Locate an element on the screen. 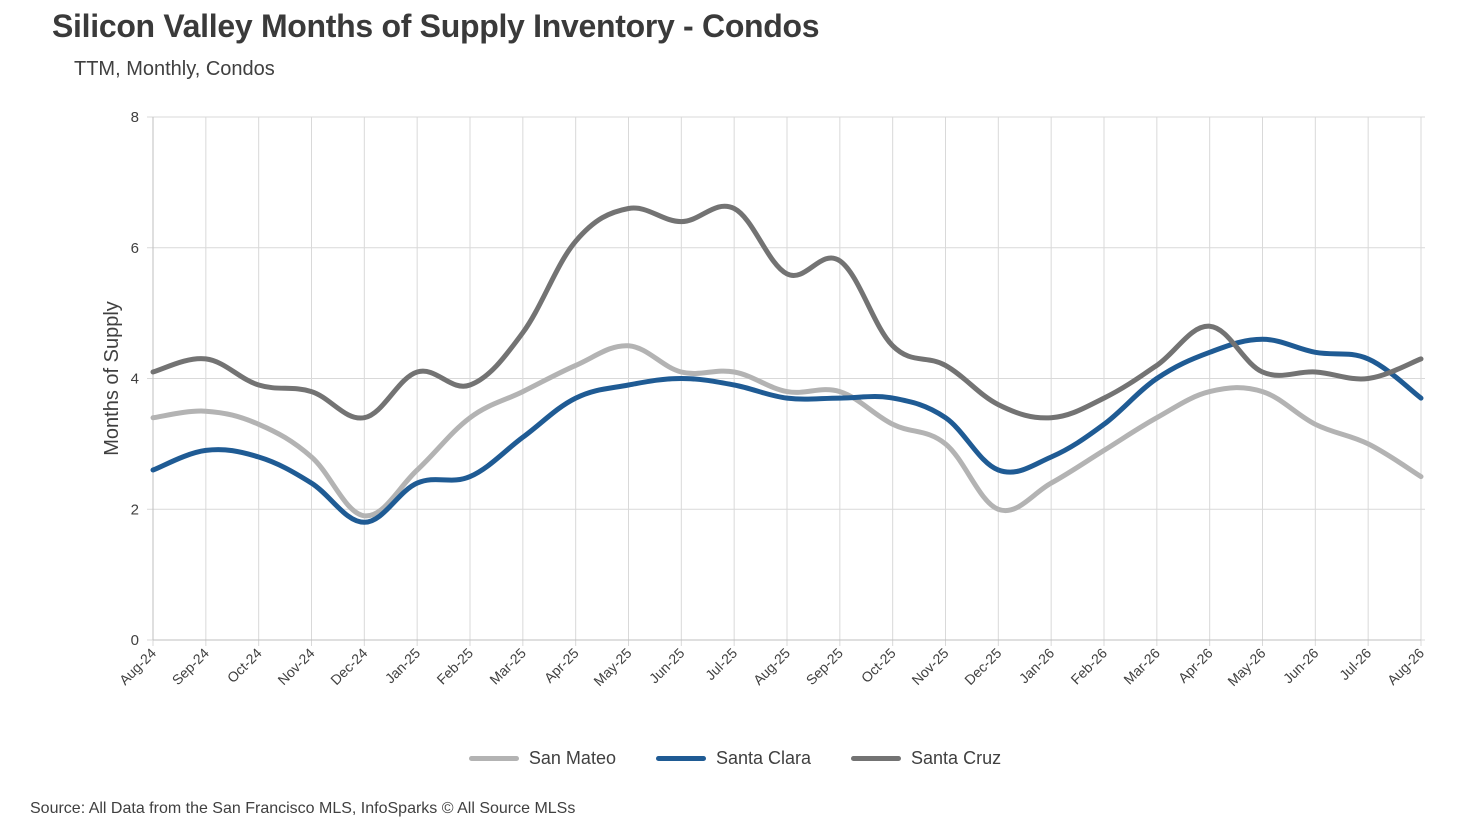 This screenshot has height=826, width=1470. x-tick-label: Oct-25 is located at coordinates (878, 665).